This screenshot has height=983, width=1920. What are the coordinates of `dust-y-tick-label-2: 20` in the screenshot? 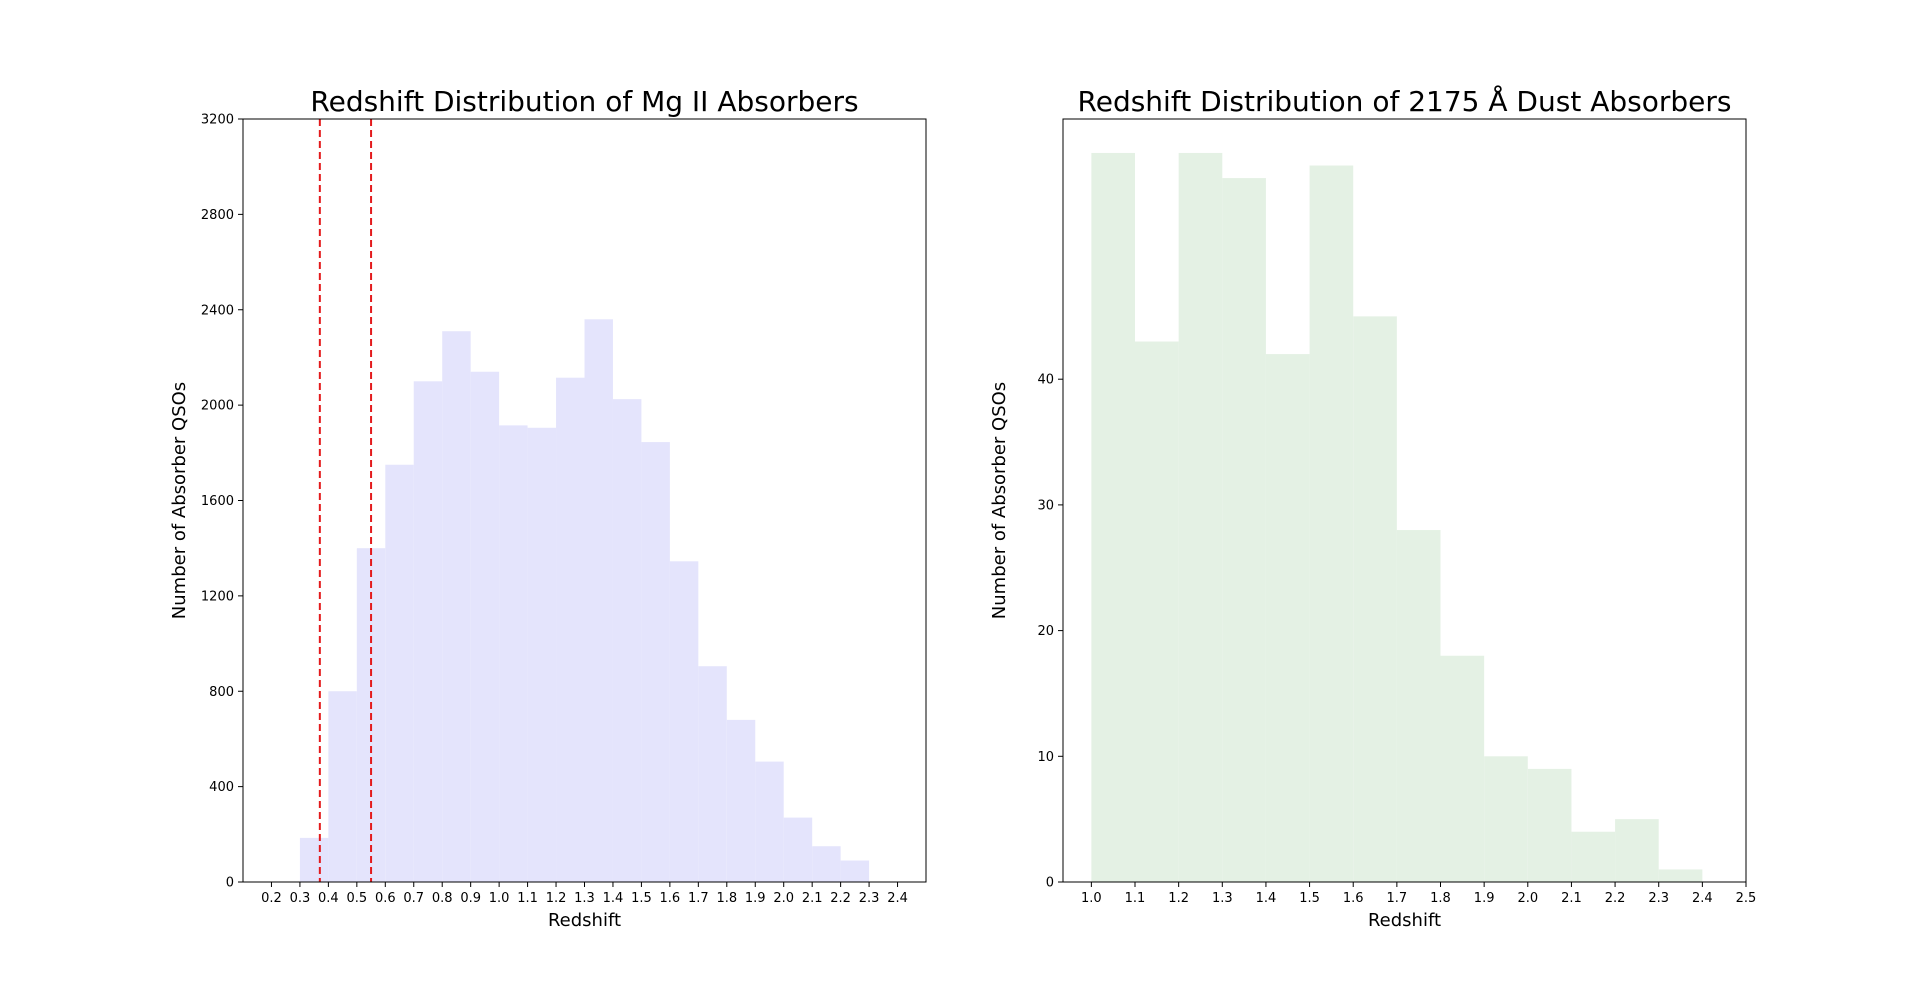 It's located at (1045, 631).